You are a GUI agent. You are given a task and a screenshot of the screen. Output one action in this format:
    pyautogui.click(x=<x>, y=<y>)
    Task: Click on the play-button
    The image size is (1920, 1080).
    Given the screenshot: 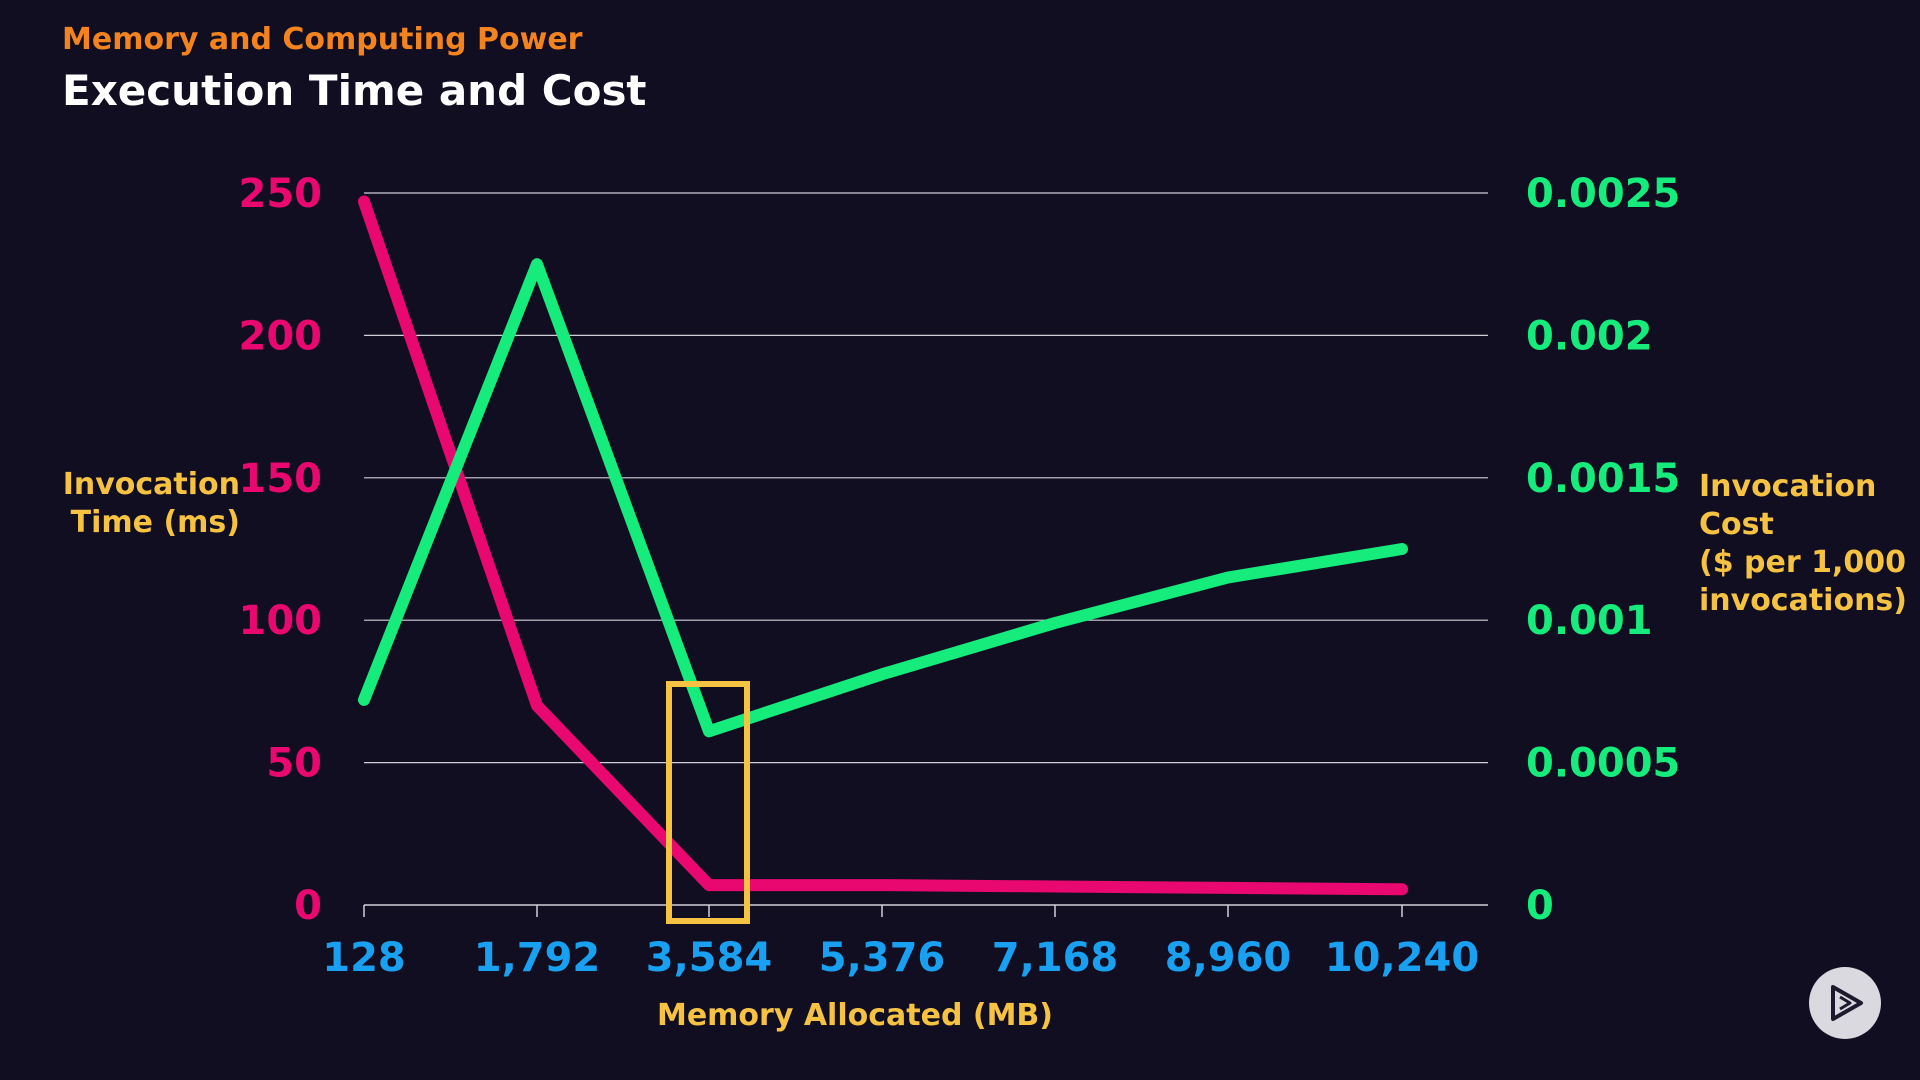 What is the action you would take?
    pyautogui.click(x=1845, y=1003)
    